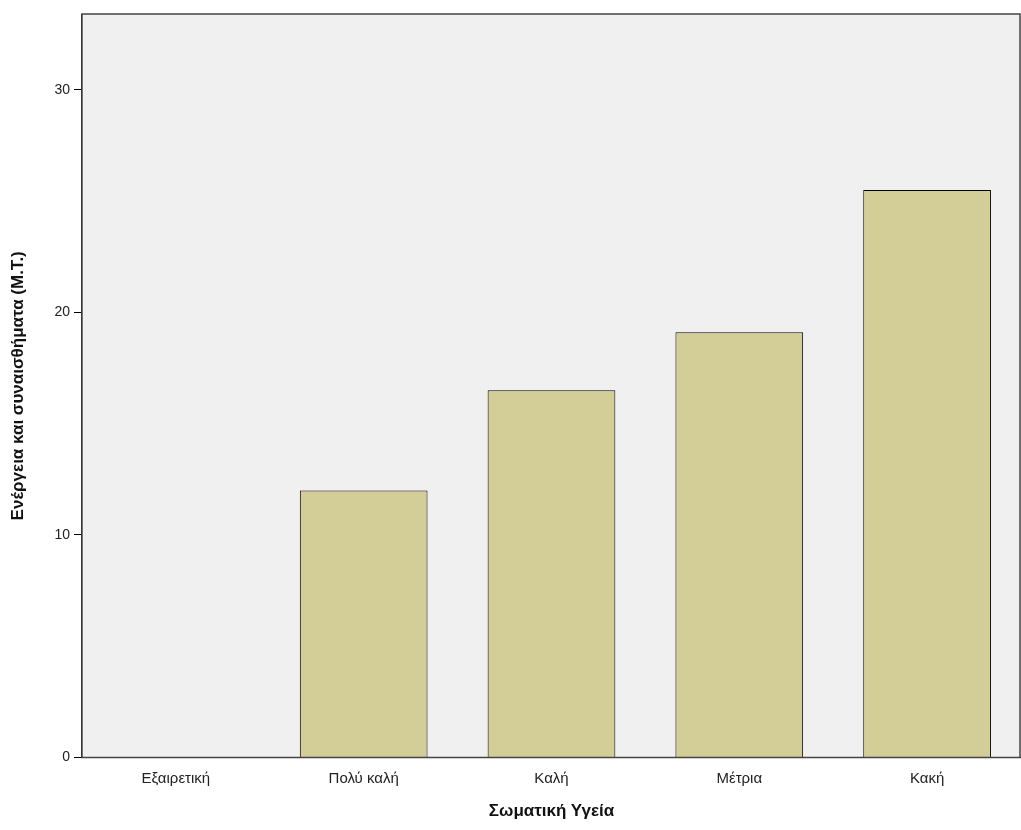 This screenshot has width=1021, height=830. Describe the element at coordinates (176, 777) in the screenshot. I see `x-tick-label: Εξαιρετική` at that location.